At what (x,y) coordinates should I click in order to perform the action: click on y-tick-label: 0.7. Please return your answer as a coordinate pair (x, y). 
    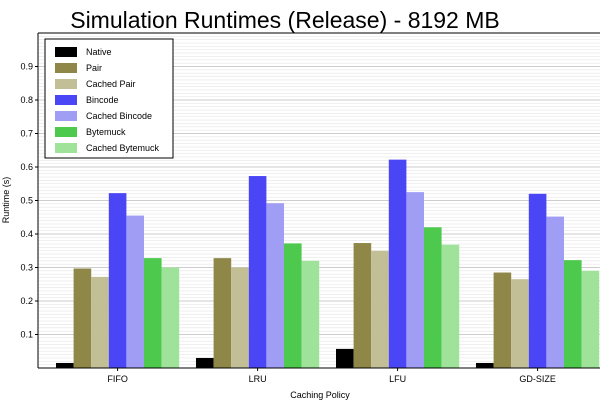
    Looking at the image, I should click on (26, 134).